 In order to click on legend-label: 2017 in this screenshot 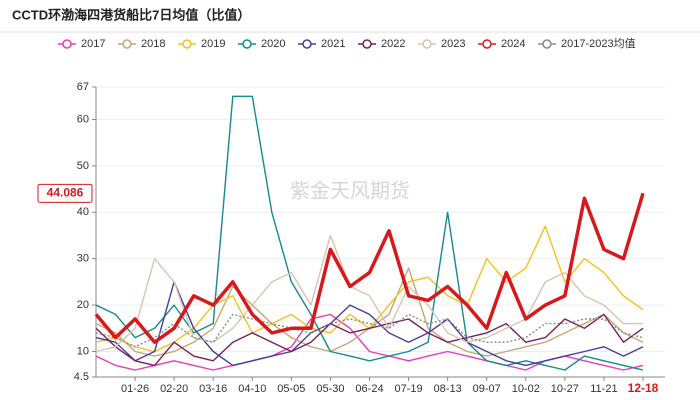, I will do `click(93, 44)`.